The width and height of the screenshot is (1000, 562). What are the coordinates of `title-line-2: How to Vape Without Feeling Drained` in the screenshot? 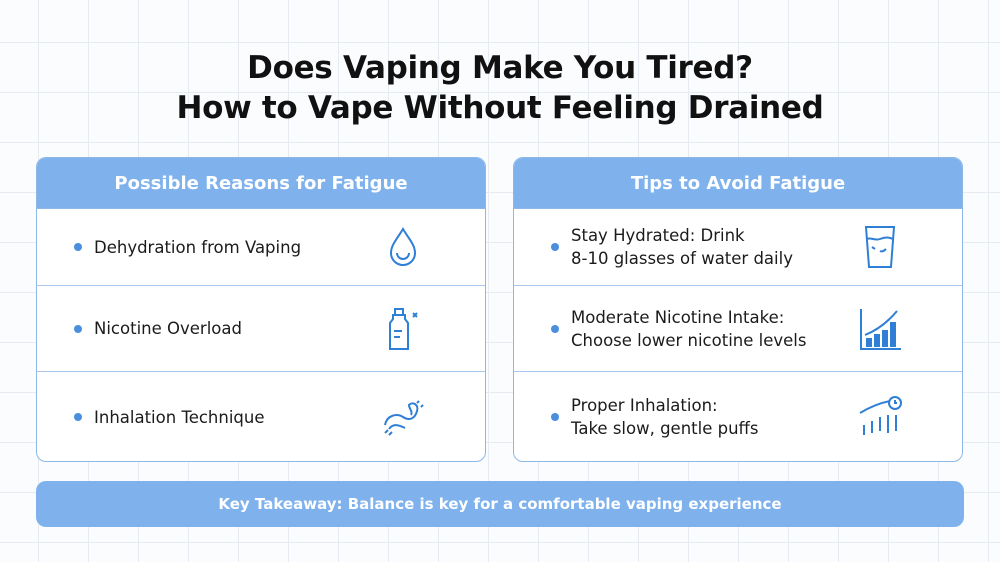 It's located at (500, 108).